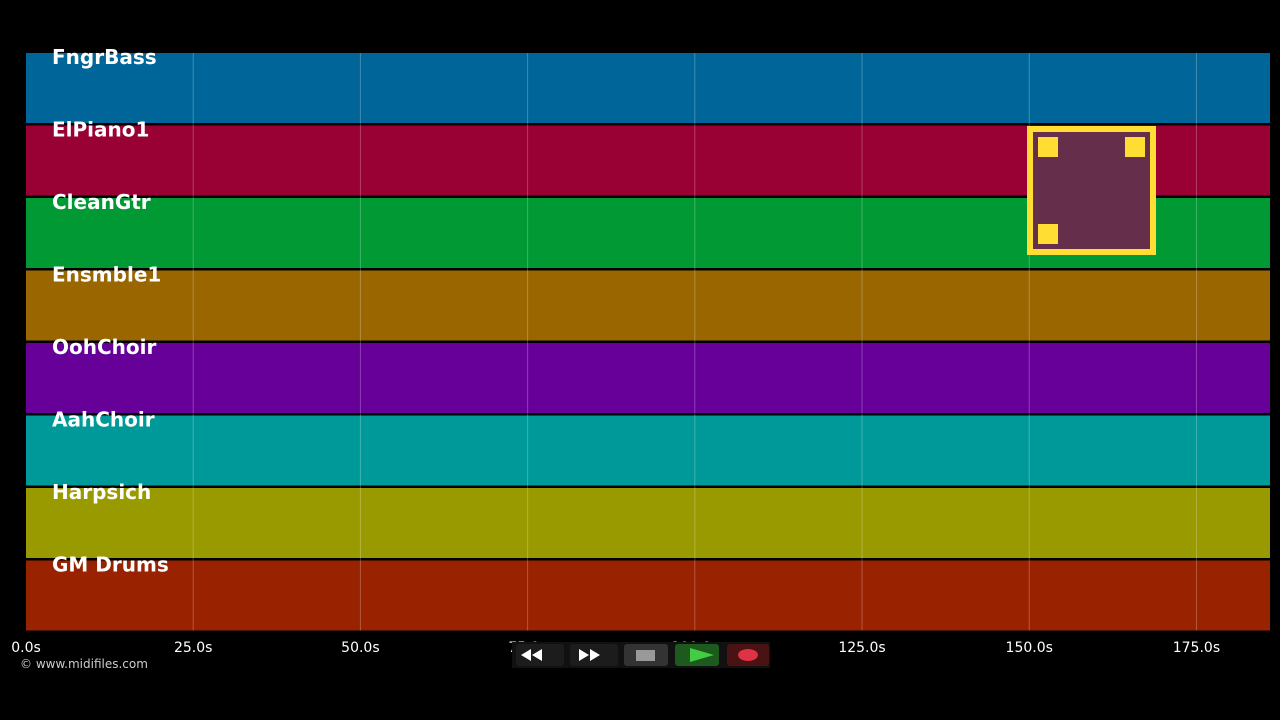 Image resolution: width=1280 pixels, height=720 pixels. I want to click on stop-button, so click(646, 655).